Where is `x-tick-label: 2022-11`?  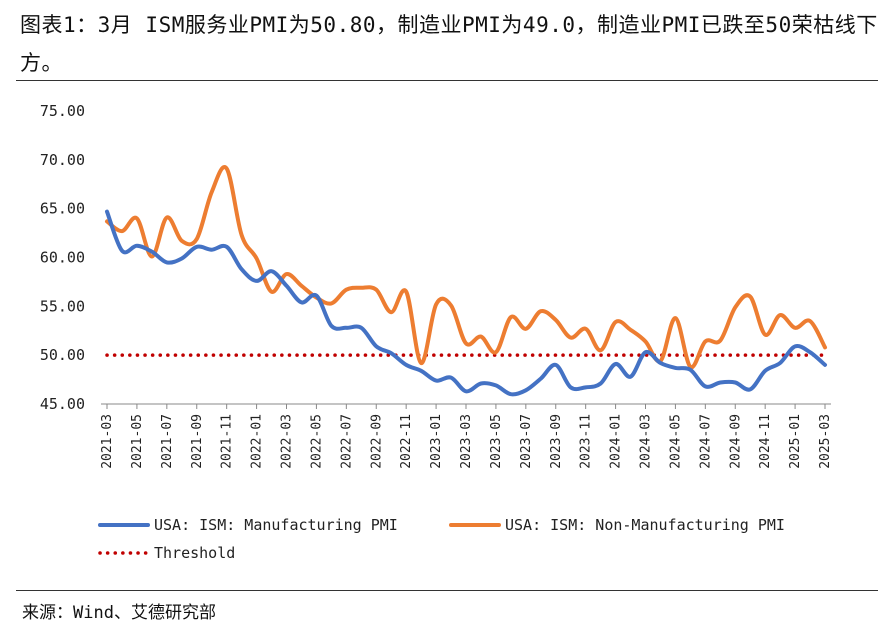 x-tick-label: 2022-11 is located at coordinates (406, 441).